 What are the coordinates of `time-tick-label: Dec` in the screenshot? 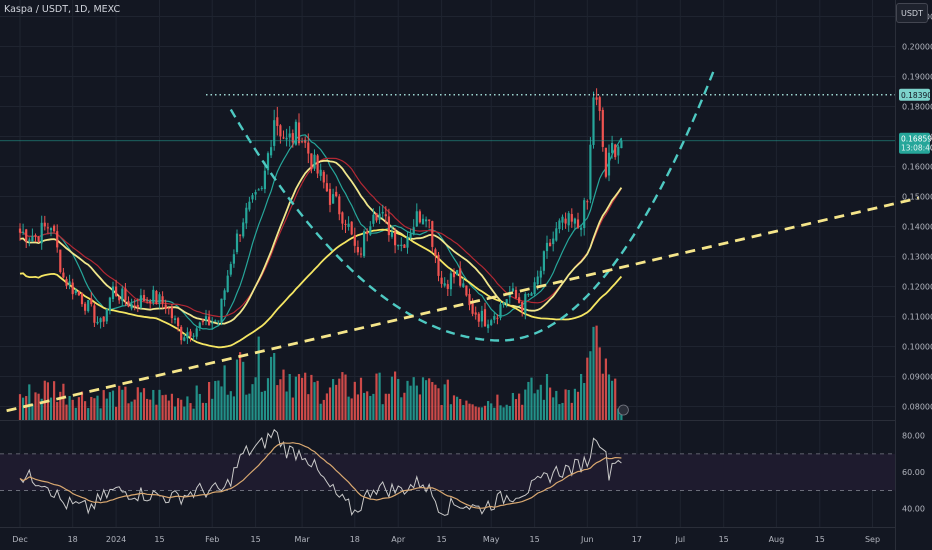 It's located at (19, 539).